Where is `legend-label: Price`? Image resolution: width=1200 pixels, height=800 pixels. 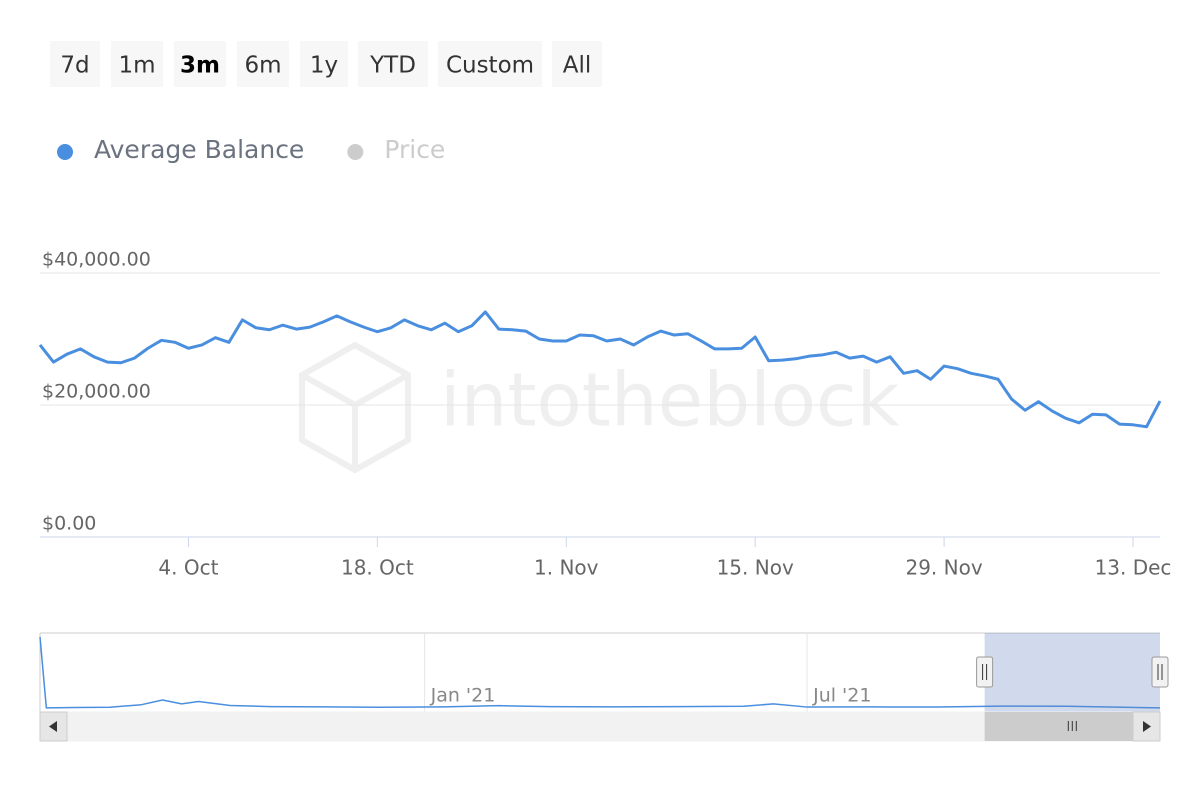
legend-label: Price is located at coordinates (414, 149).